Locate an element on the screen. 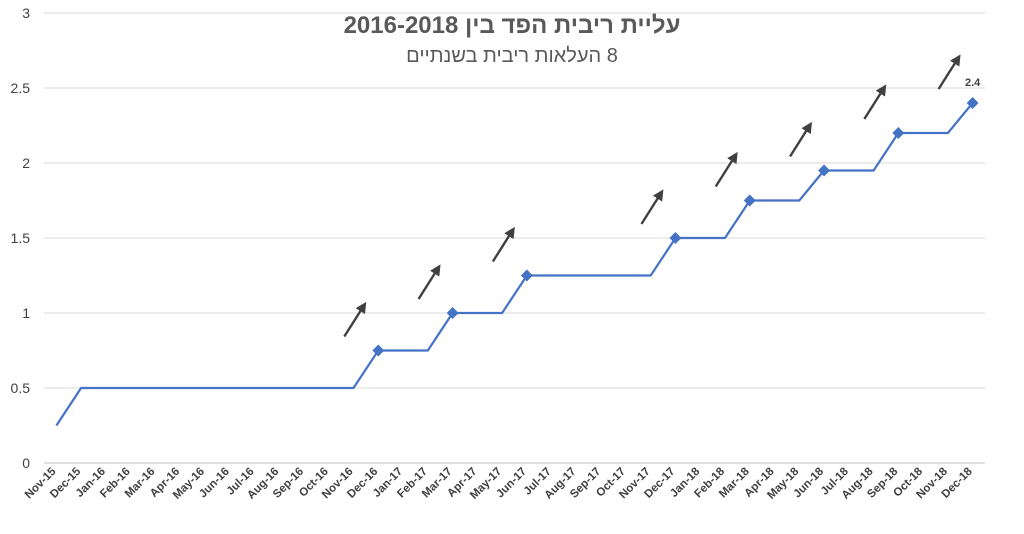 Image resolution: width=1024 pixels, height=534 pixels. y-tick-label: 3 is located at coordinates (26, 13).